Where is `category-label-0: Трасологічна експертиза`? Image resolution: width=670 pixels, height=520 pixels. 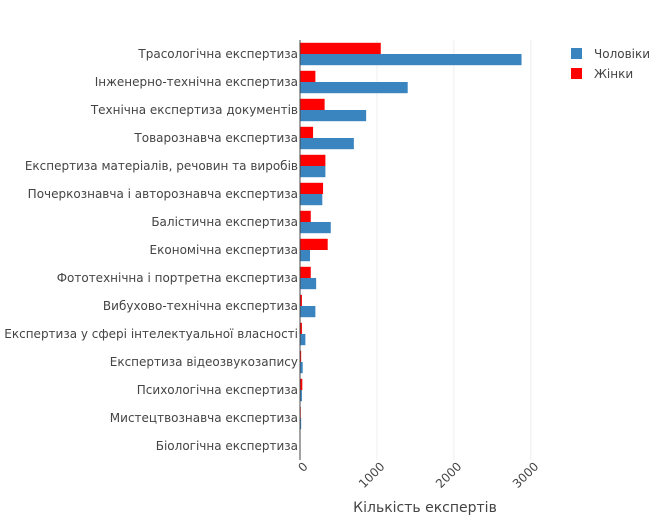
category-label-0: Трасологічна експертиза is located at coordinates (217, 54).